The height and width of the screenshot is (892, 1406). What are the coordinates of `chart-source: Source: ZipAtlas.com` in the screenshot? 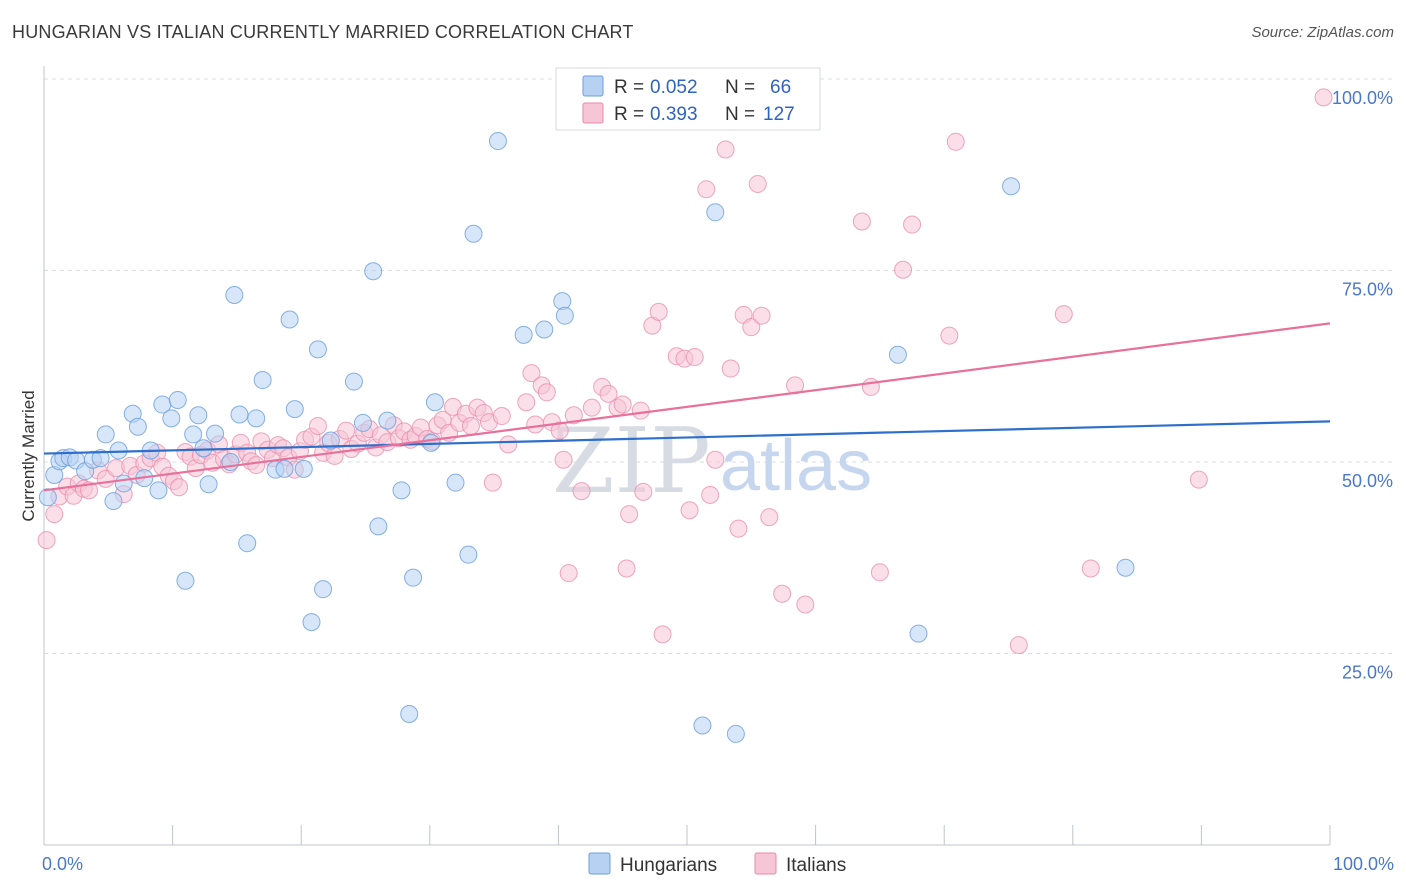 It's located at (1322, 32).